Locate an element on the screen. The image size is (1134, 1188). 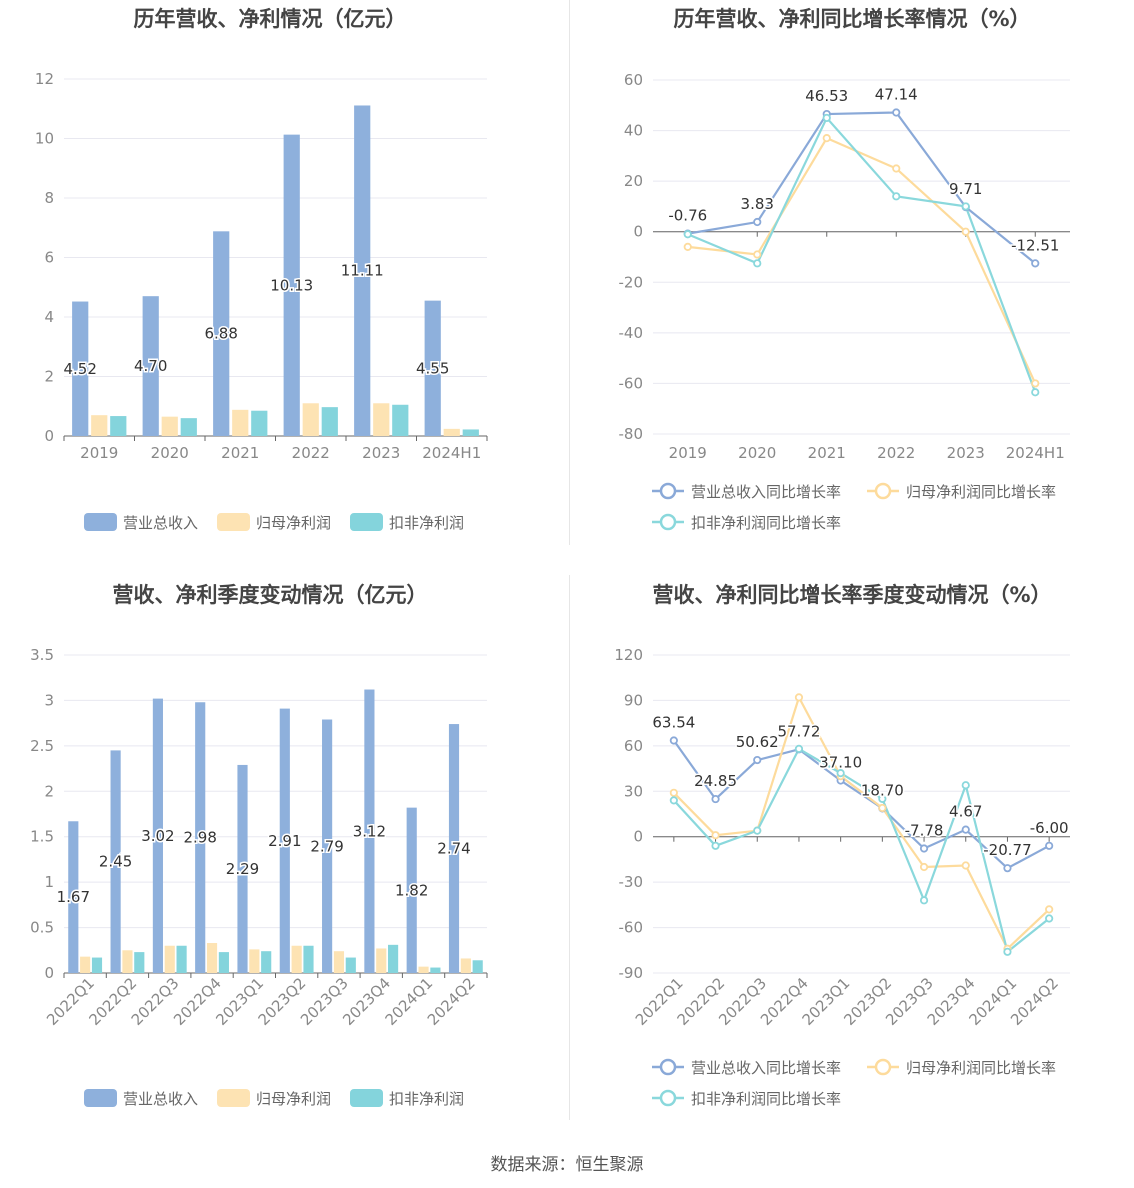
vertical-divider-bottom is located at coordinates (569, 847).